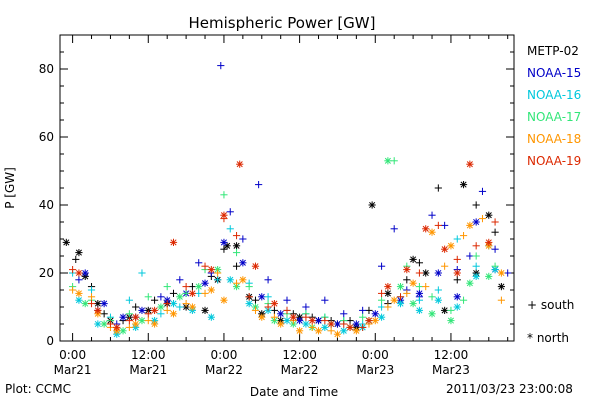  Describe the element at coordinates (548, 338) in the screenshot. I see `legend-north-marker: * north` at that location.